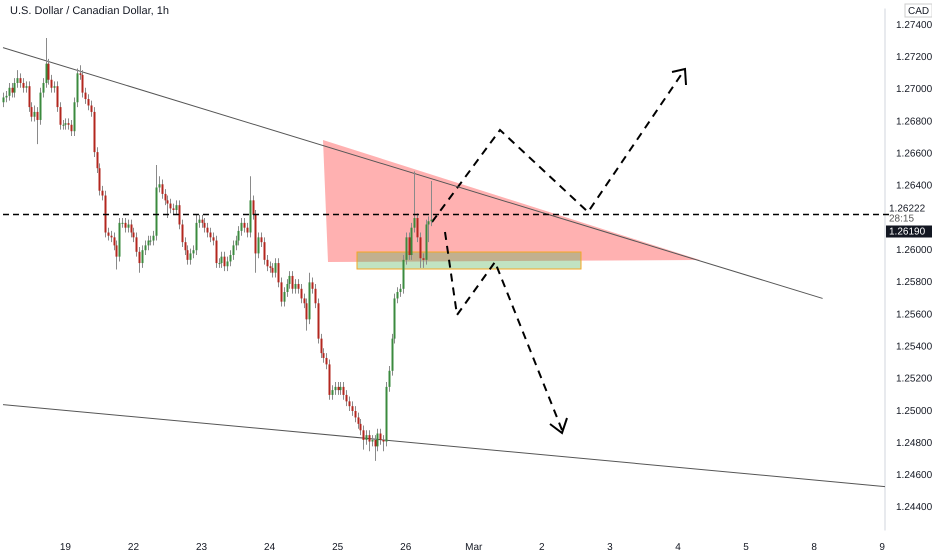 Image resolution: width=932 pixels, height=550 pixels. What do you see at coordinates (202, 546) in the screenshot?
I see `x-tick-label: 23` at bounding box center [202, 546].